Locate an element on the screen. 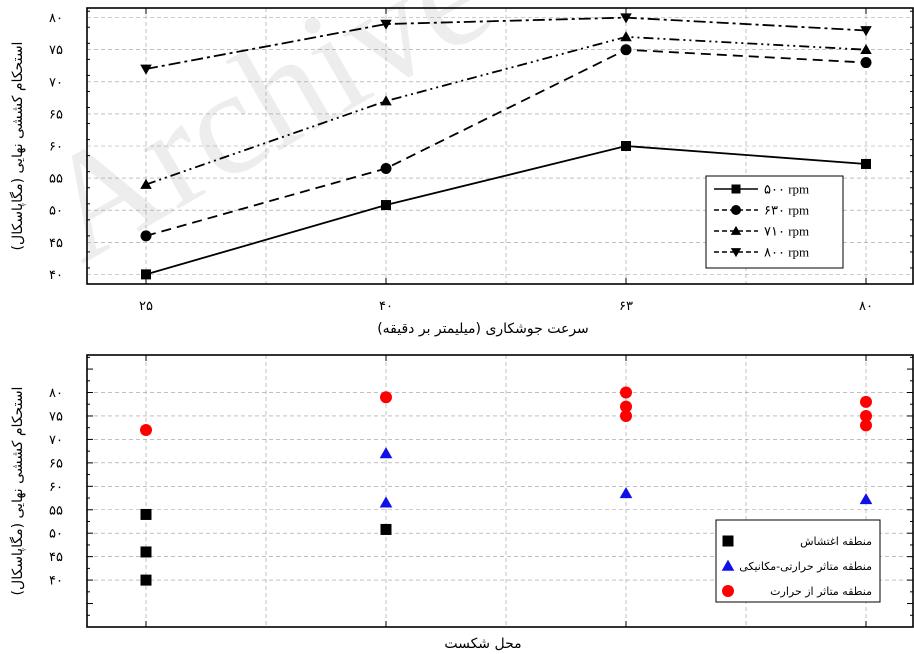 The height and width of the screenshot is (654, 914). x-axis-label: محل شکست is located at coordinates (482, 644).